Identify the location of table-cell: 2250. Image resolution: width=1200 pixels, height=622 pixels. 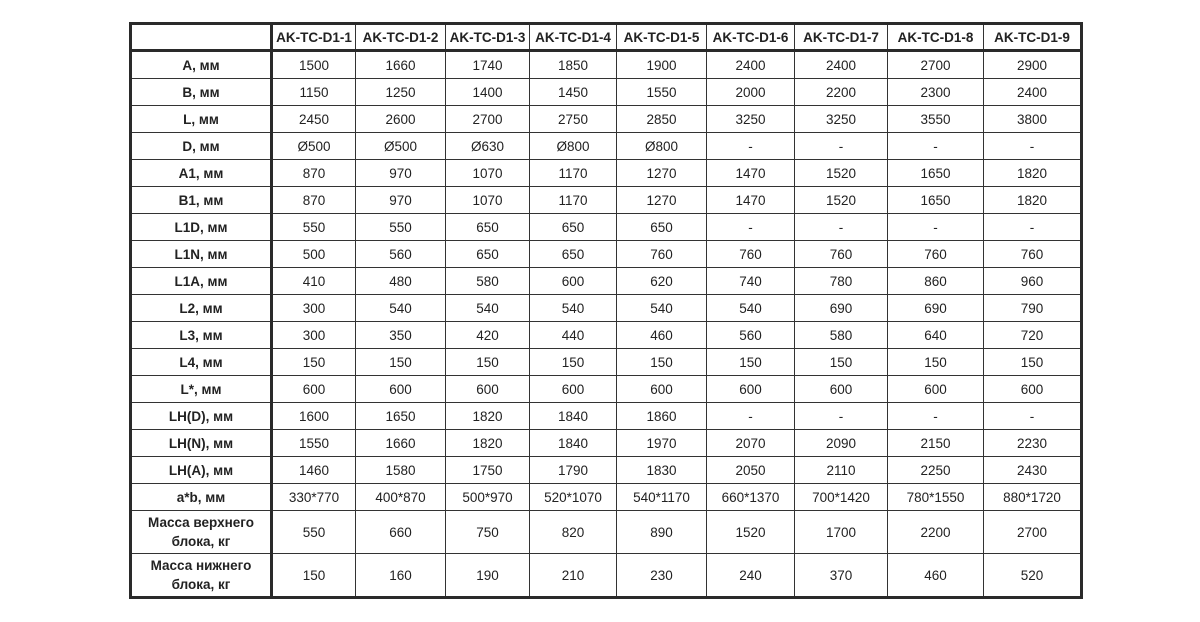
(935, 470).